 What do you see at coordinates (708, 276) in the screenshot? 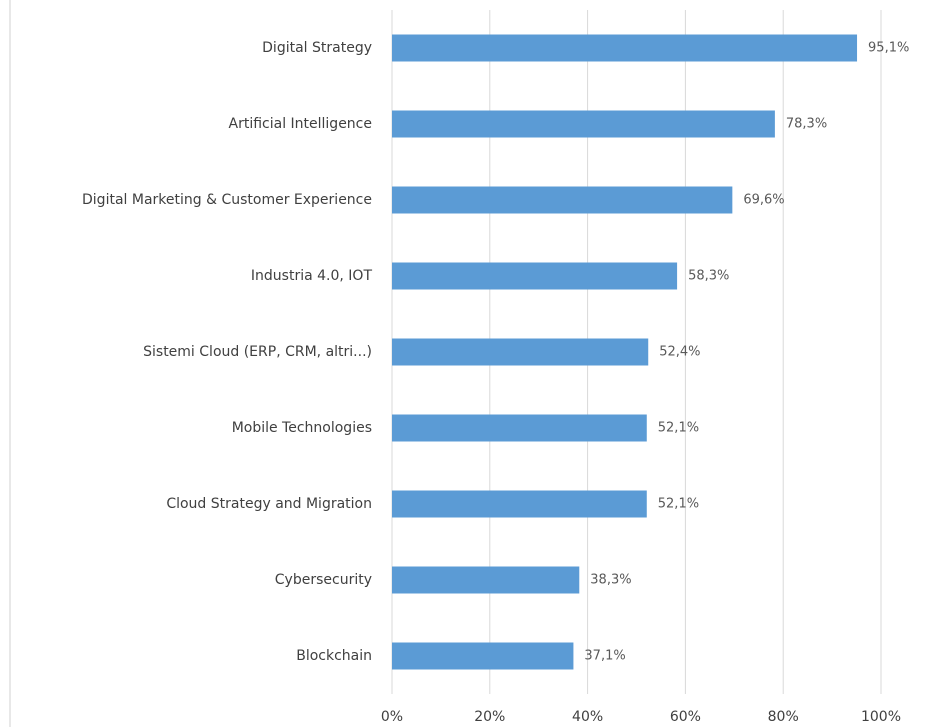
I see `value-label: 58,3%` at bounding box center [708, 276].